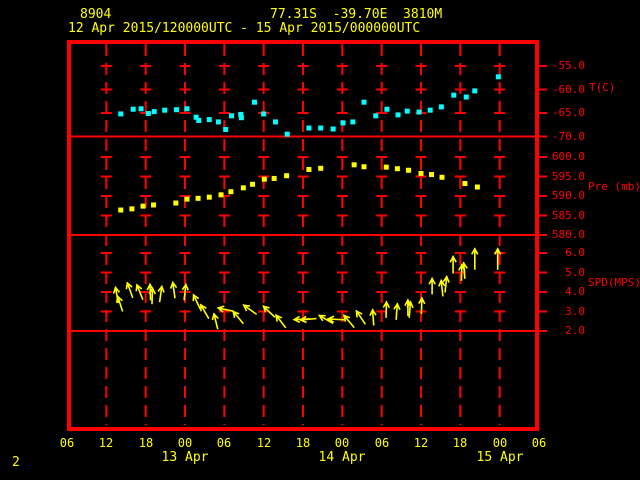  Describe the element at coordinates (96, 14) in the screenshot. I see `station-id: 8904` at that location.